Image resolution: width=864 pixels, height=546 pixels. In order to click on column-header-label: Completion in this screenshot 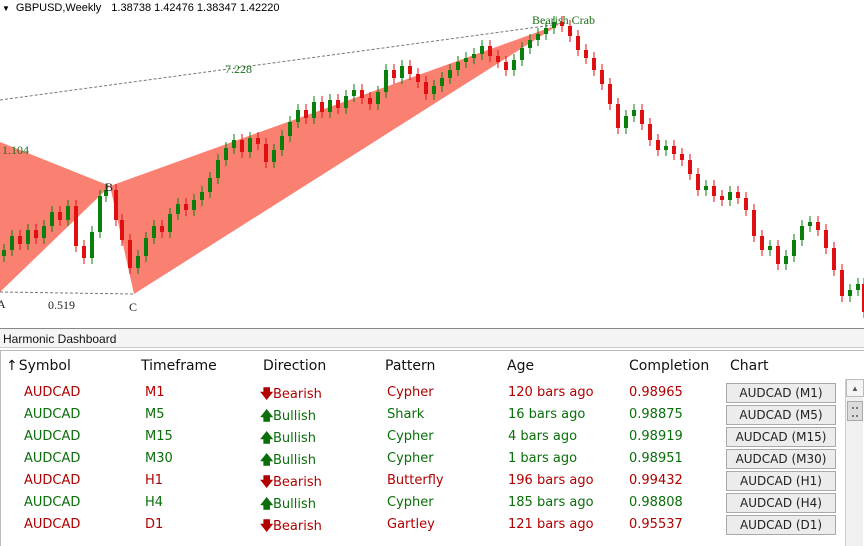, I will do `click(669, 366)`.